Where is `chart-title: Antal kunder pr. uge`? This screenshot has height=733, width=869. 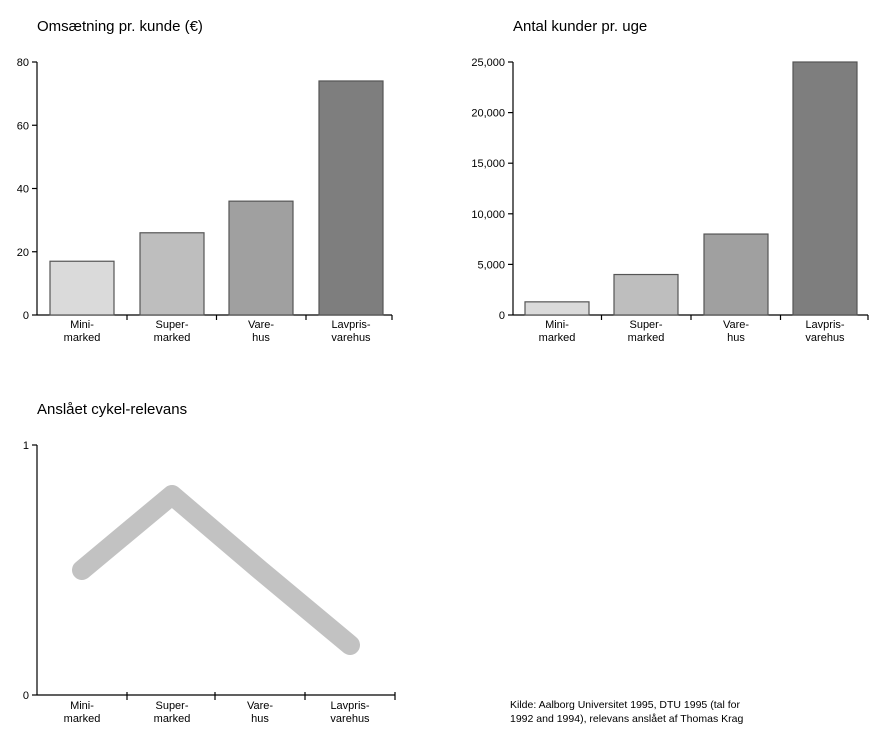
chart-title: Antal kunder pr. uge is located at coordinates (580, 26).